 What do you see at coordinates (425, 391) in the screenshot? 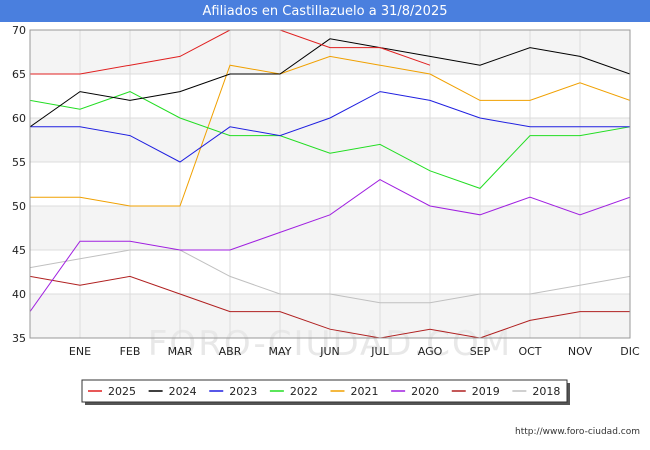
I see `legend-label-2020: 2020` at bounding box center [425, 391].